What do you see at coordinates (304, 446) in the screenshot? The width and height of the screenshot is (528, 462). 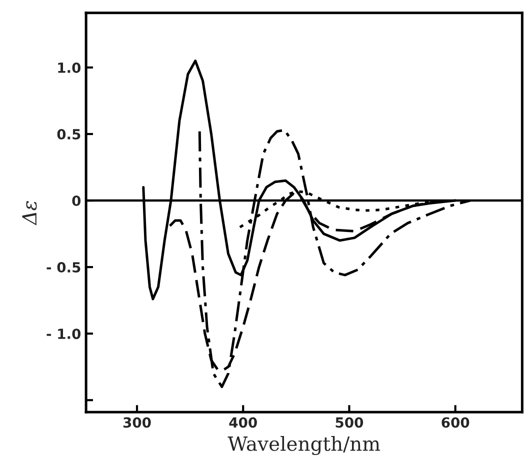 I see `x-axis-title: Wavelength/nm` at bounding box center [304, 446].